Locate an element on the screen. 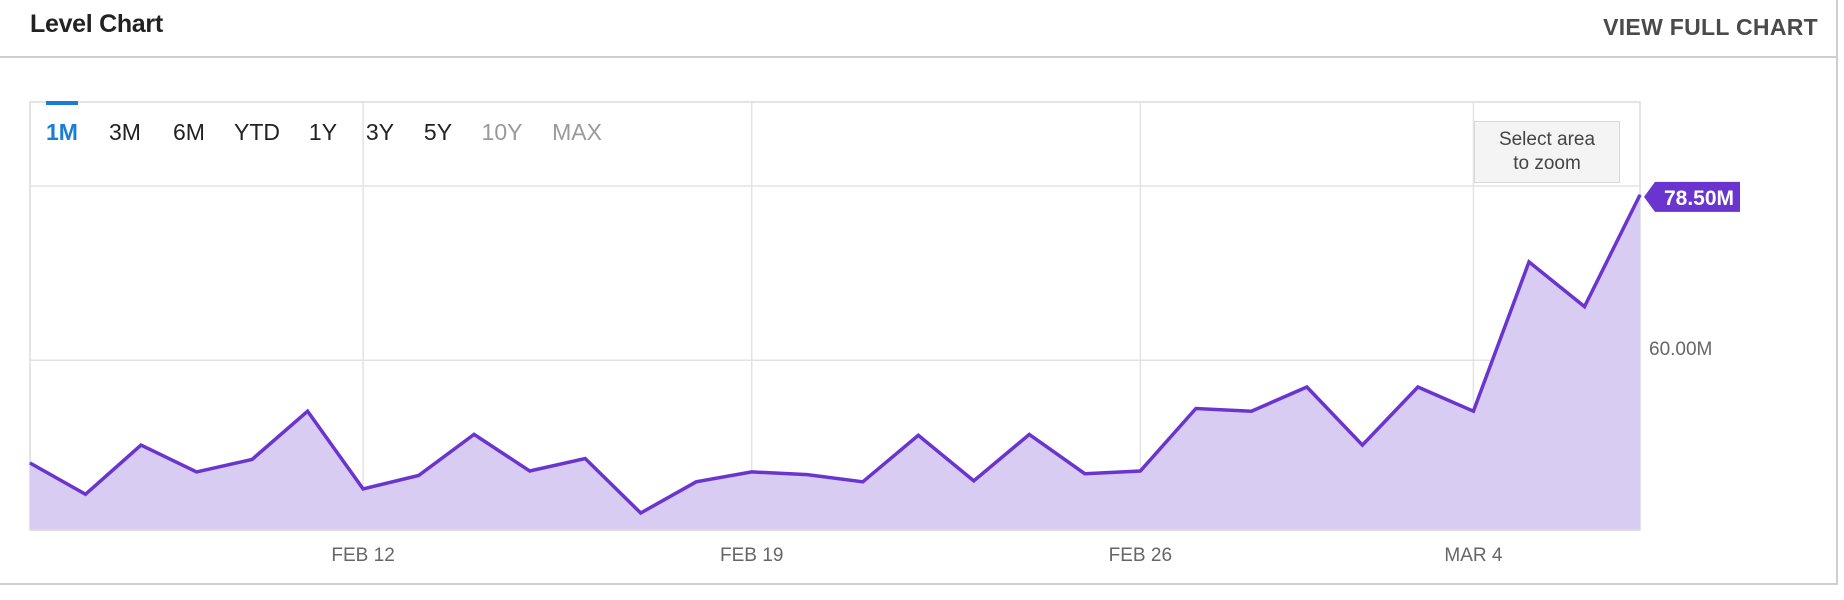 Image resolution: width=1844 pixels, height=600 pixels. view-full-chart-link: VIEW FULL CHART is located at coordinates (1710, 27).